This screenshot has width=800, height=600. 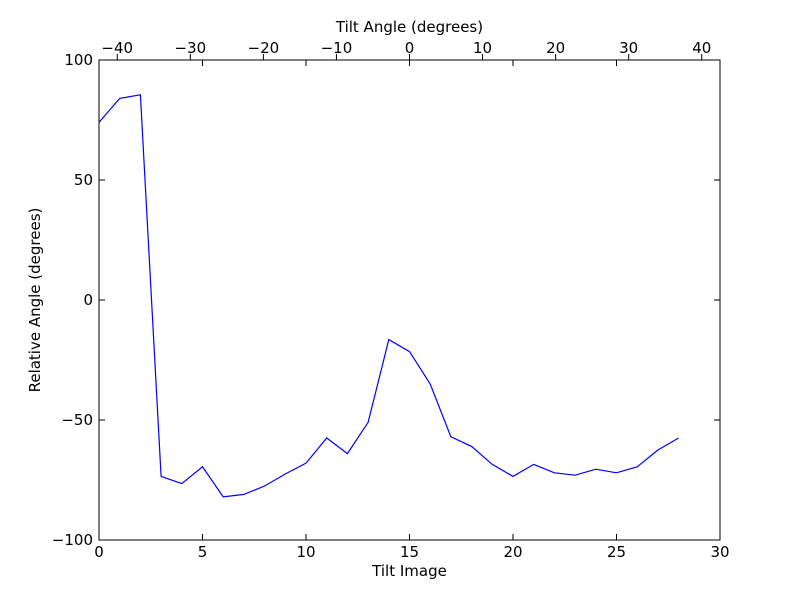 I want to click on x2-tick-label: −20, so click(x=264, y=48).